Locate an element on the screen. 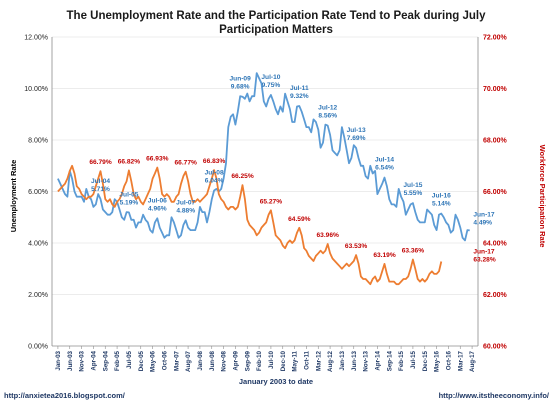 The image size is (553, 402). x-tick-label: Jan-13 is located at coordinates (342, 360).